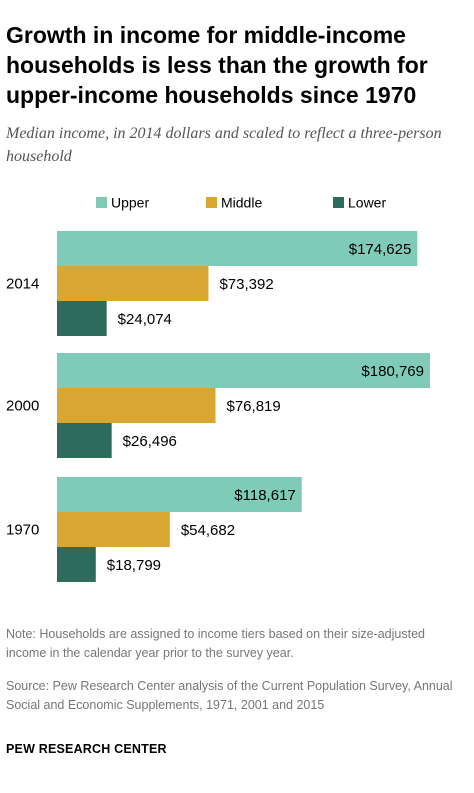  What do you see at coordinates (86, 749) in the screenshot?
I see `brand-label: PEW RESEARCH CENTER` at bounding box center [86, 749].